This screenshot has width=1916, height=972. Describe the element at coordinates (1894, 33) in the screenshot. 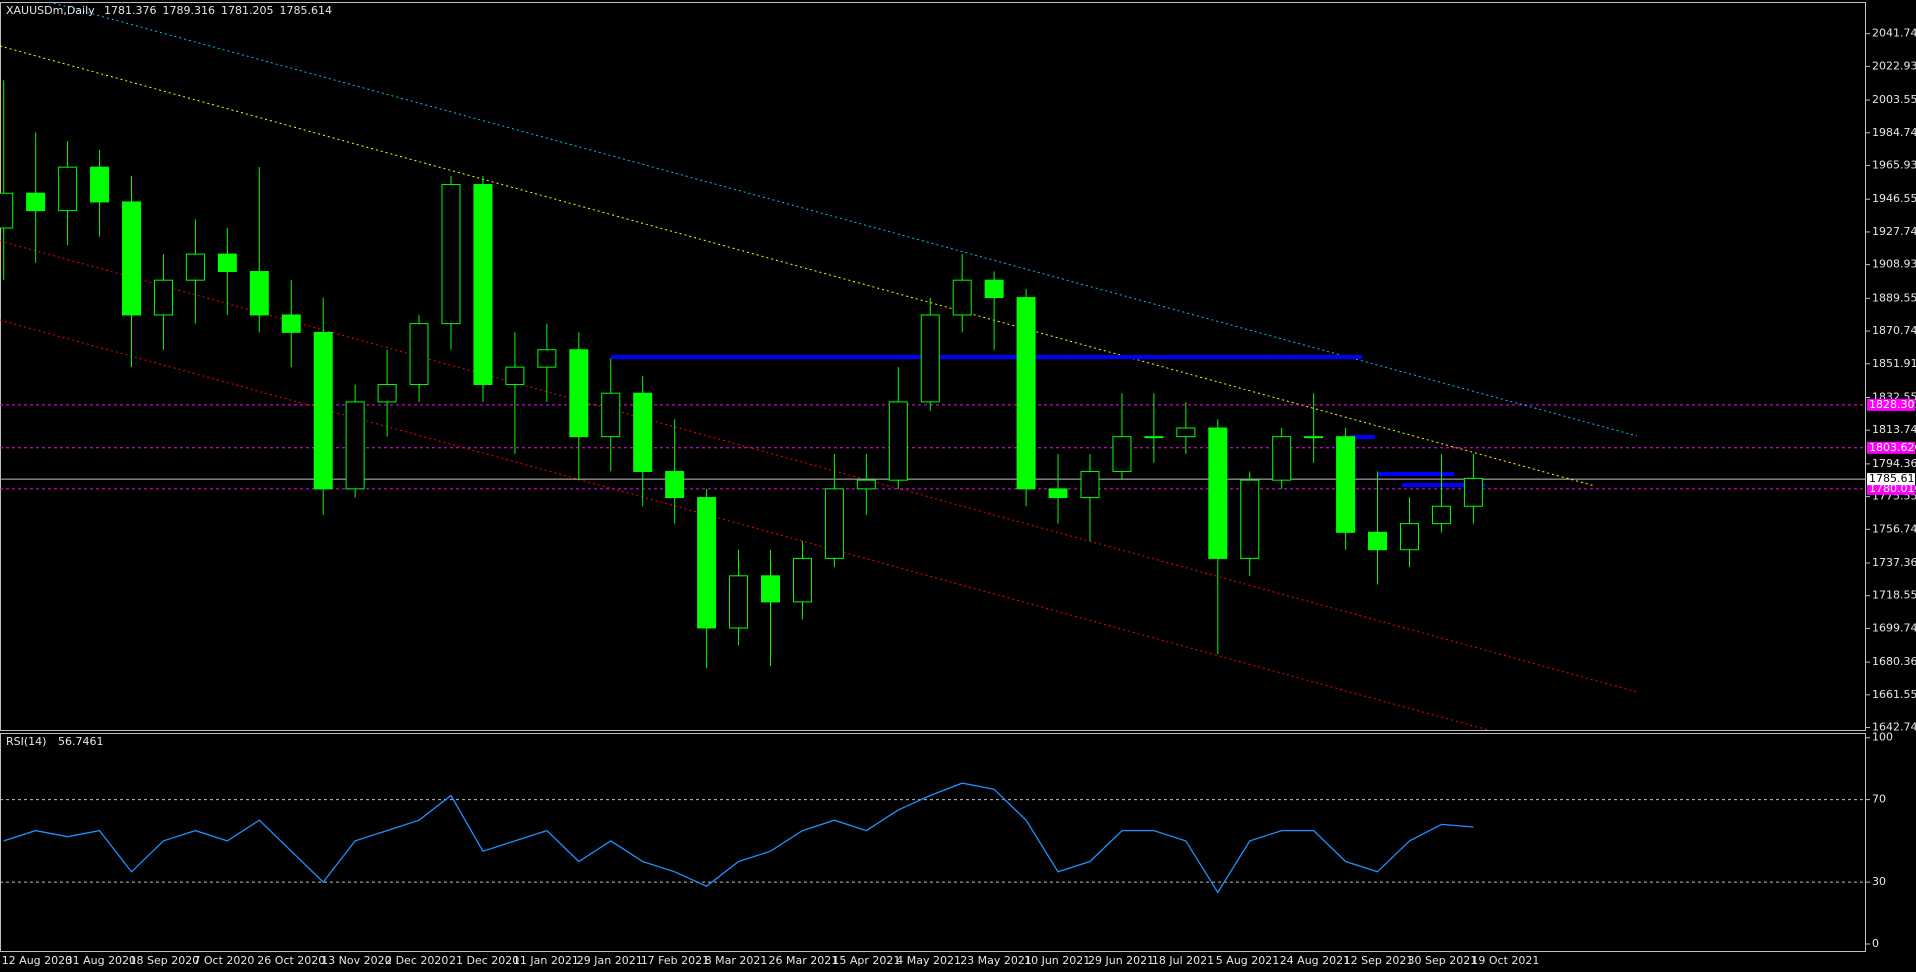

I see `y-tick-label: 2041.740` at that location.